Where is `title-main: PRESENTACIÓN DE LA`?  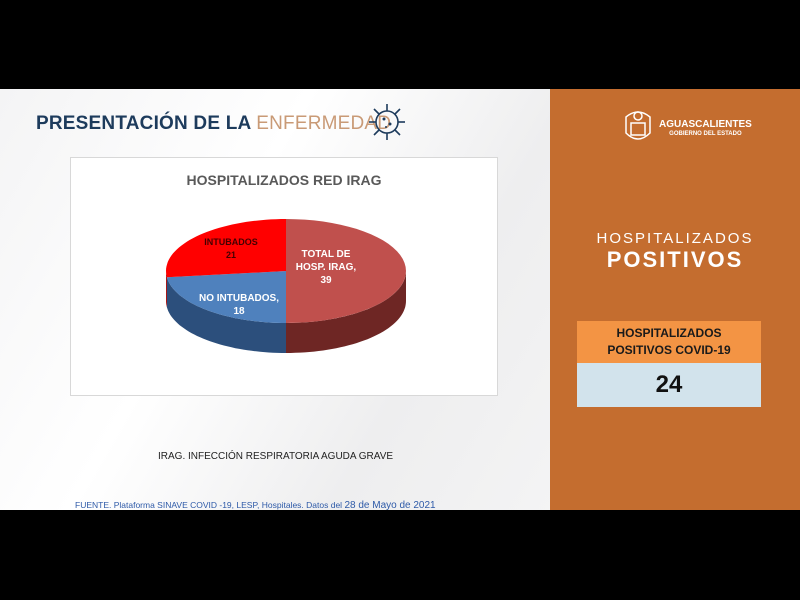 title-main: PRESENTACIÓN DE LA is located at coordinates (143, 123).